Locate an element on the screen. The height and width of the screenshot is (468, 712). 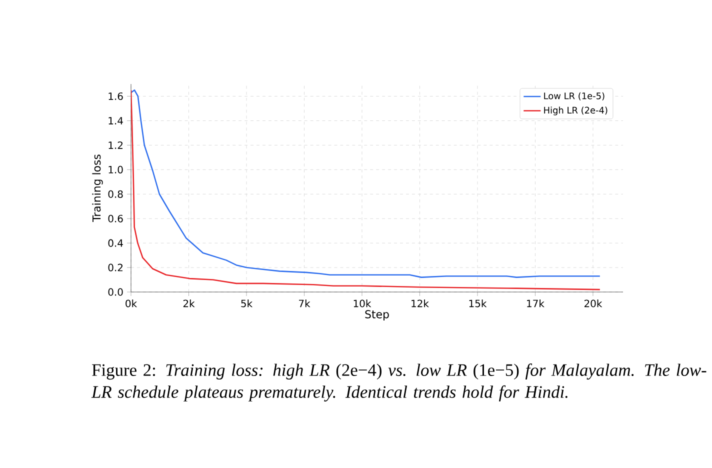
x-axis-title: Step is located at coordinates (377, 315).